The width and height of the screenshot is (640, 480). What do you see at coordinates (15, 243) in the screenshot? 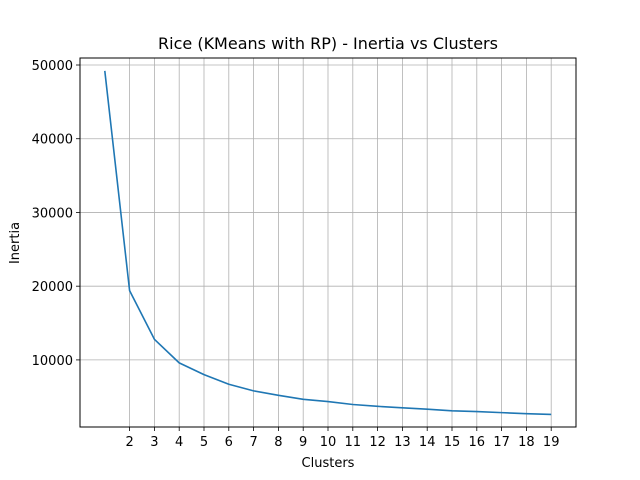
I see `y-axis-label: Inertia` at bounding box center [15, 243].